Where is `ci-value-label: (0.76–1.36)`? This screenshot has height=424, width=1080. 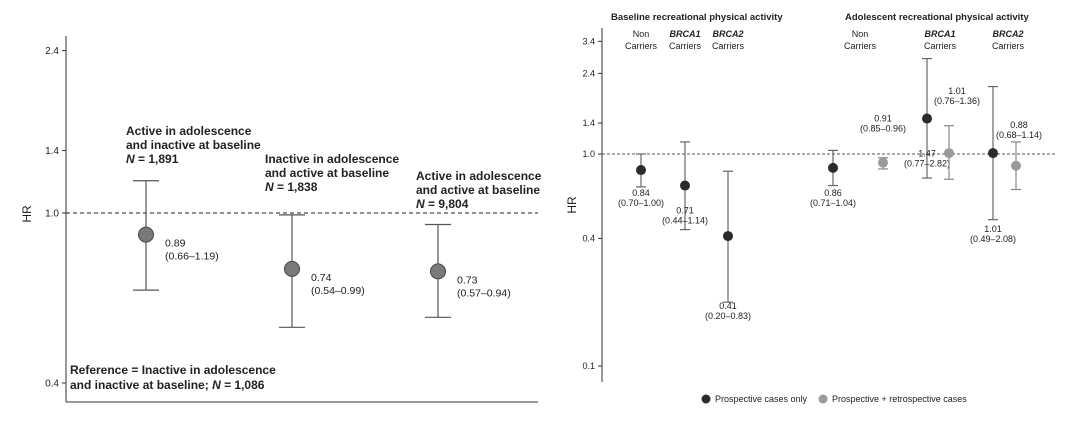 ci-value-label: (0.76–1.36) is located at coordinates (957, 101).